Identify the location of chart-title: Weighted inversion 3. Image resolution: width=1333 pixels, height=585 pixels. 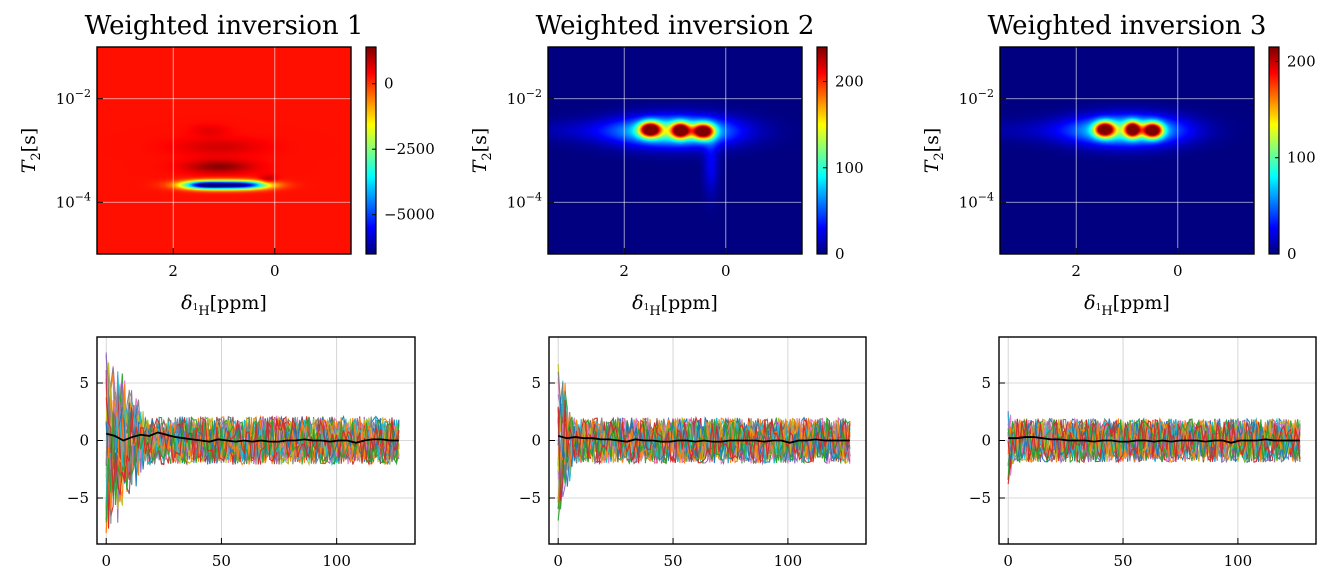
(1127, 26).